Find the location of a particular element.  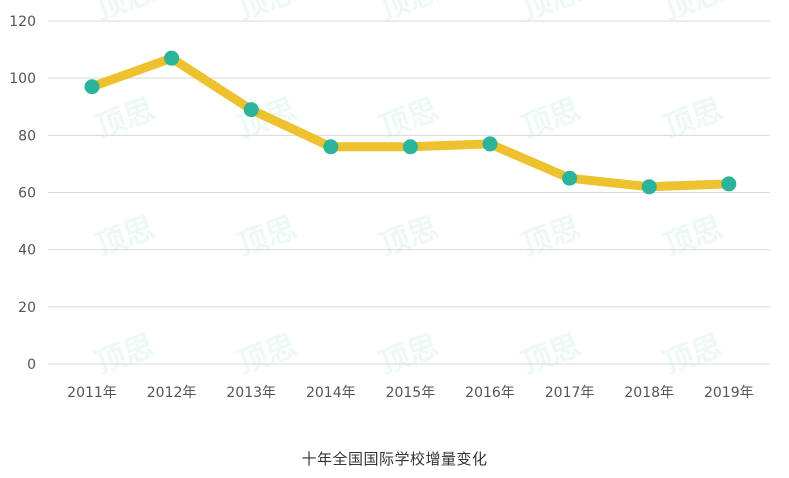

x-tick-label: 2018年 is located at coordinates (649, 393).